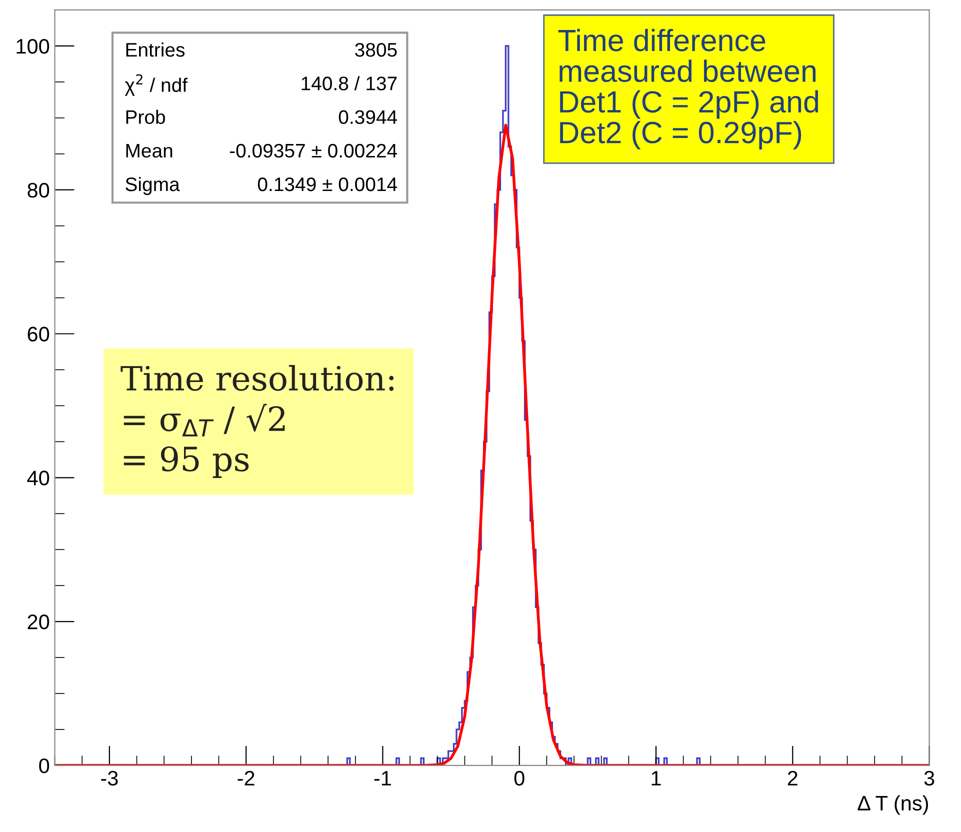 The height and width of the screenshot is (832, 961). What do you see at coordinates (38, 478) in the screenshot?
I see `y-tick-label: 40` at bounding box center [38, 478].